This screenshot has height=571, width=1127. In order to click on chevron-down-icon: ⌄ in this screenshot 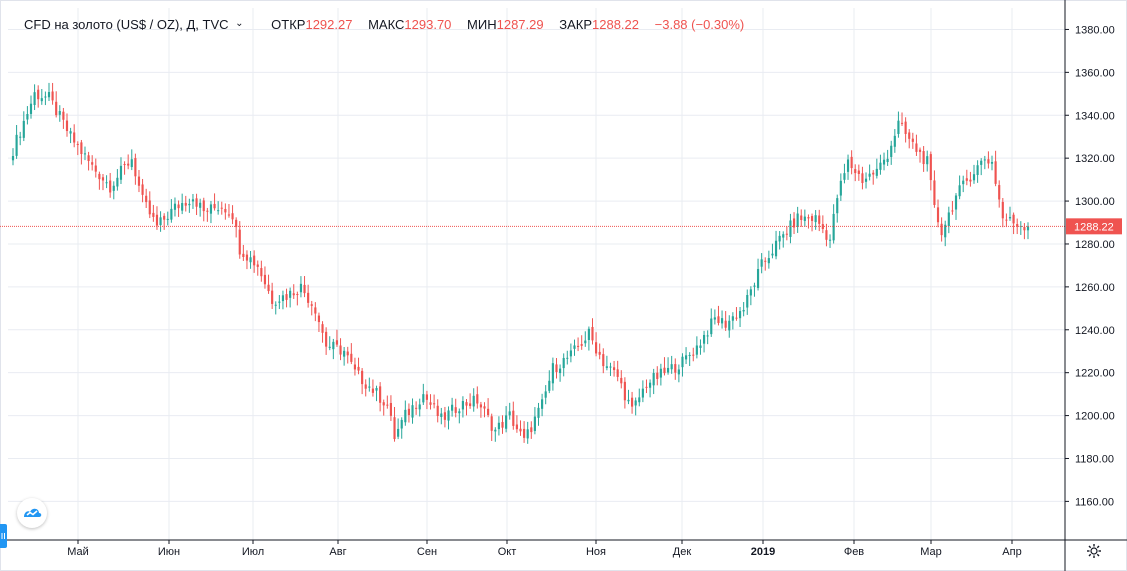, I will do `click(239, 24)`.